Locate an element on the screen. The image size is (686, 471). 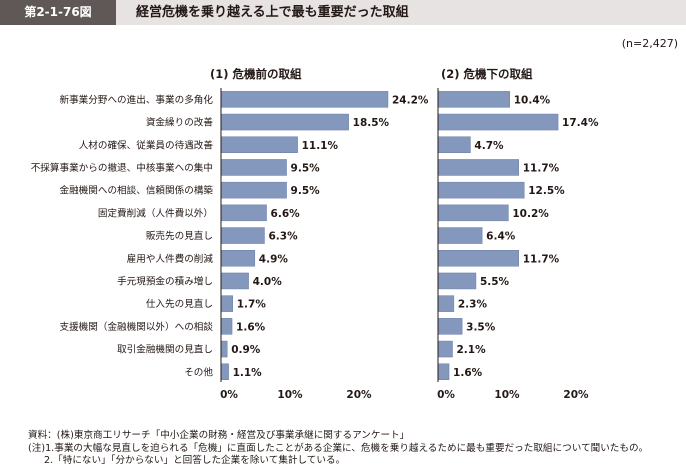
category-label: 資金繰りの改善 is located at coordinates (180, 123).